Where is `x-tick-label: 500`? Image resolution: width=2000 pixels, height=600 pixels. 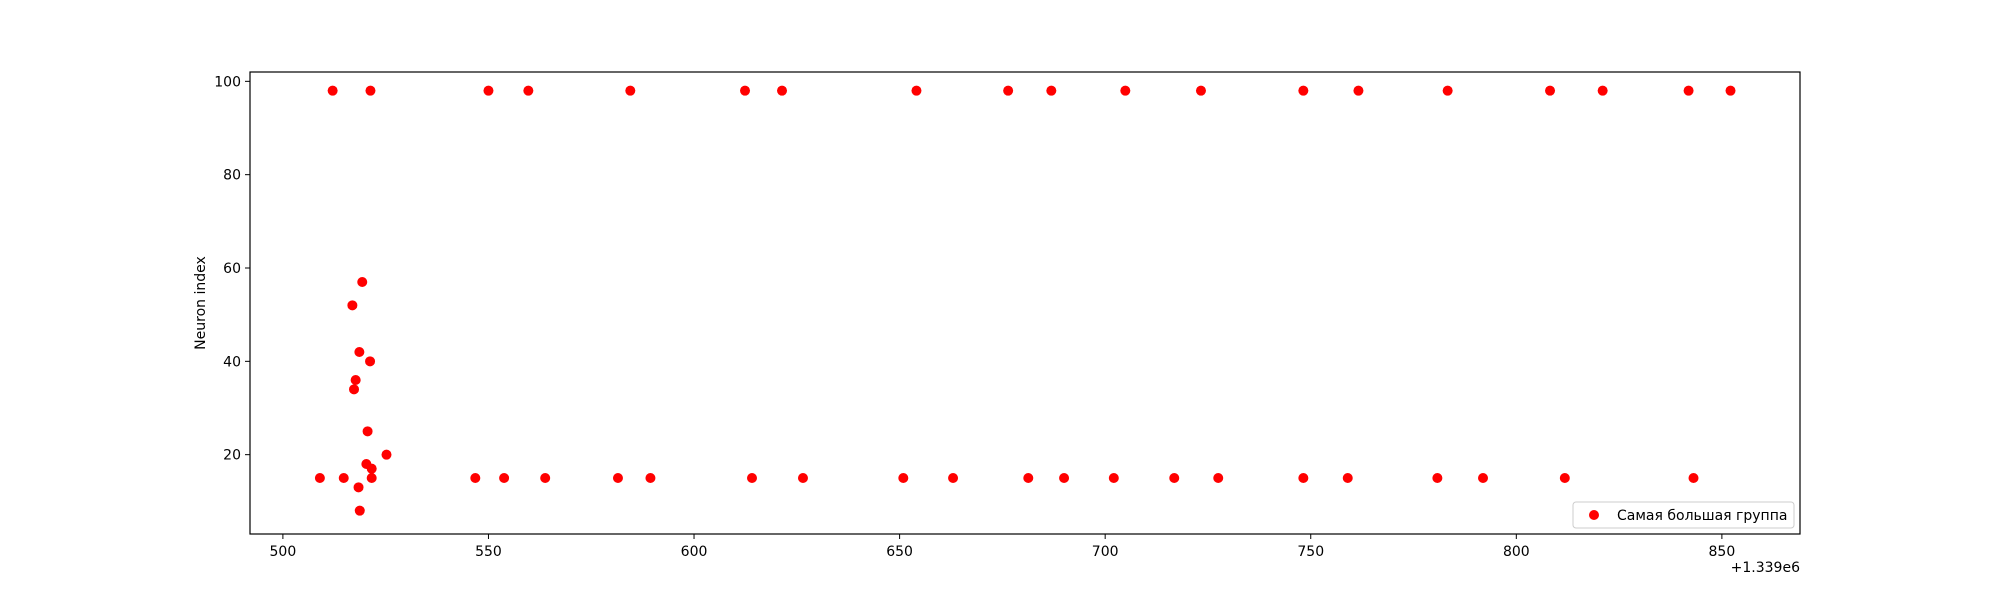
x-tick-label: 500 is located at coordinates (283, 552).